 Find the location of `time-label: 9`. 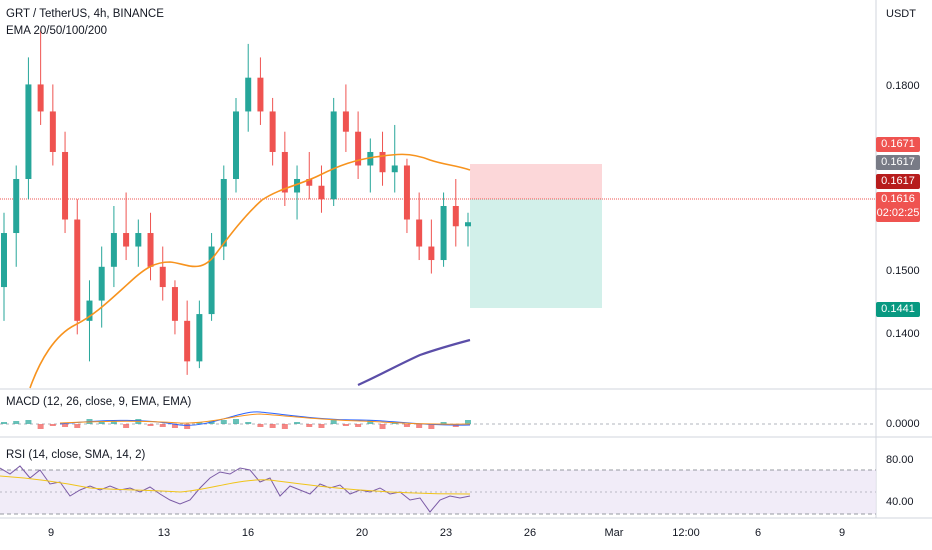

time-label: 9 is located at coordinates (842, 533).